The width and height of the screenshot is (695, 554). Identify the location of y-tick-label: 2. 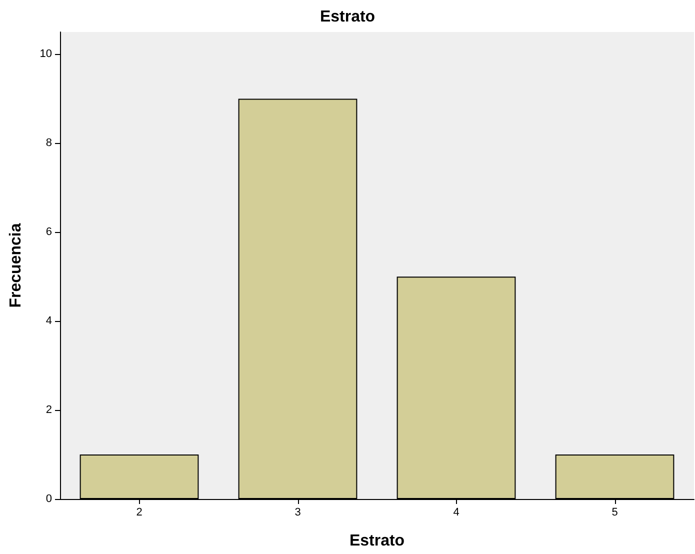
(49, 410).